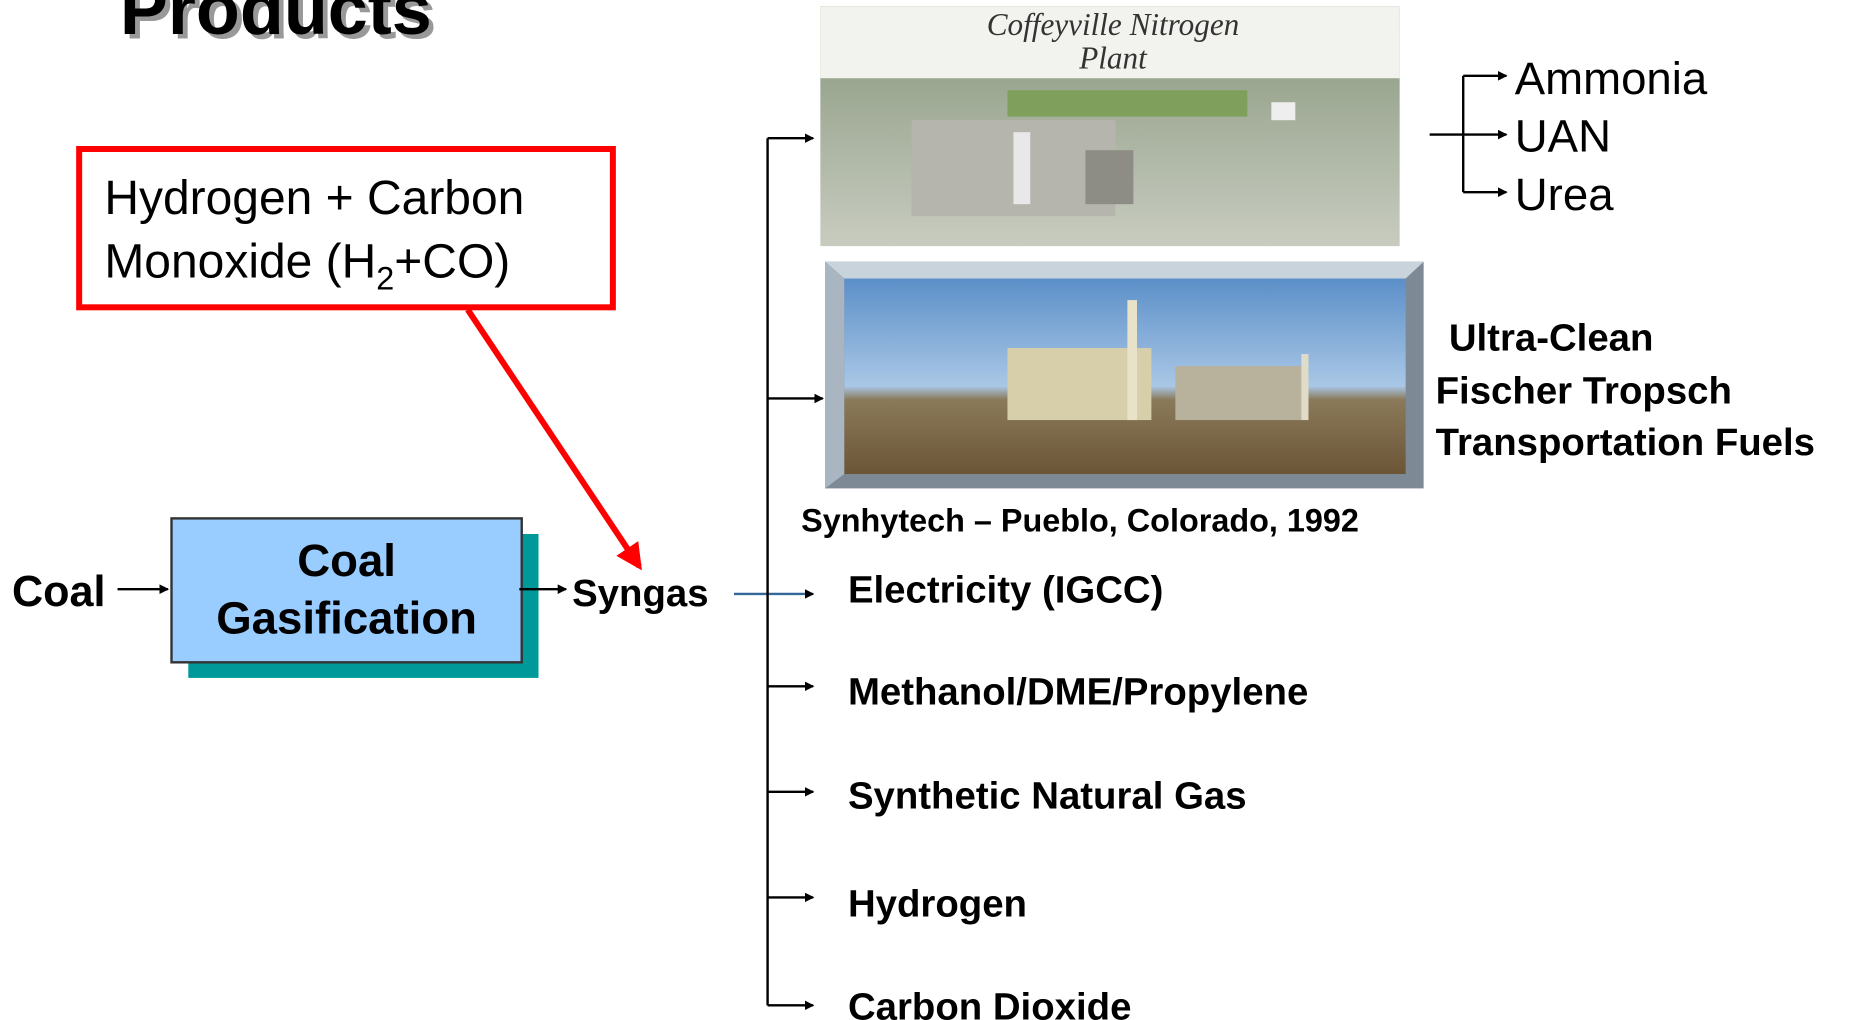  Describe the element at coordinates (276, 25) in the screenshot. I see `title: Products` at that location.